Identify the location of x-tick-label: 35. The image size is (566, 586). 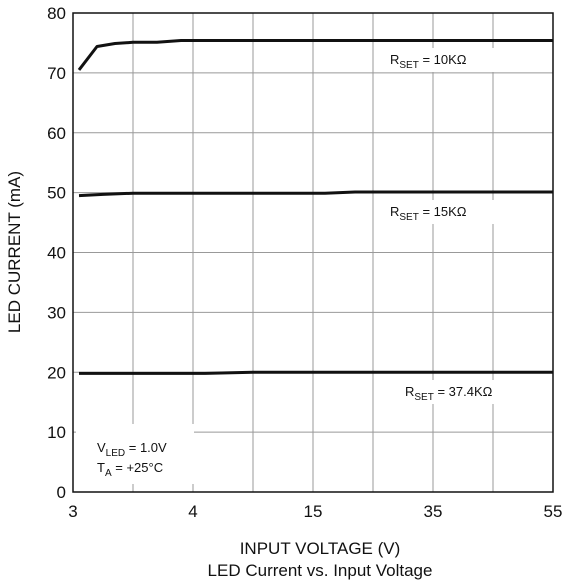
(433, 511).